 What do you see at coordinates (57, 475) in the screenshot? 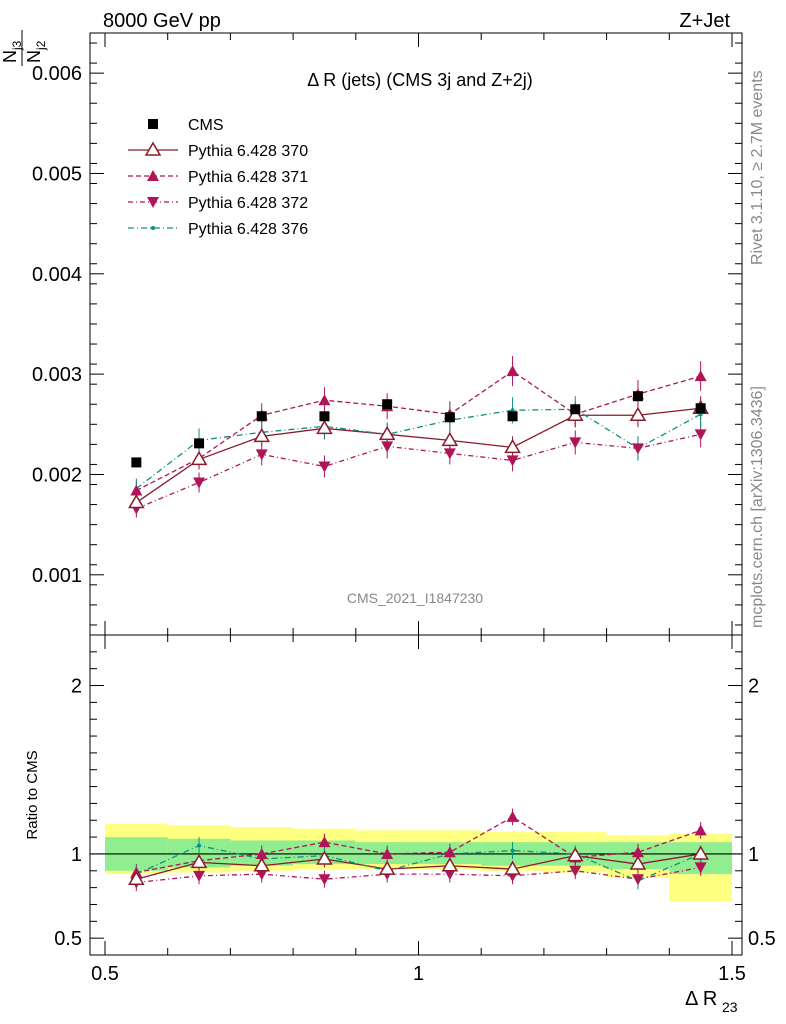
I see `top-y-tick-label: 0.002` at bounding box center [57, 475].